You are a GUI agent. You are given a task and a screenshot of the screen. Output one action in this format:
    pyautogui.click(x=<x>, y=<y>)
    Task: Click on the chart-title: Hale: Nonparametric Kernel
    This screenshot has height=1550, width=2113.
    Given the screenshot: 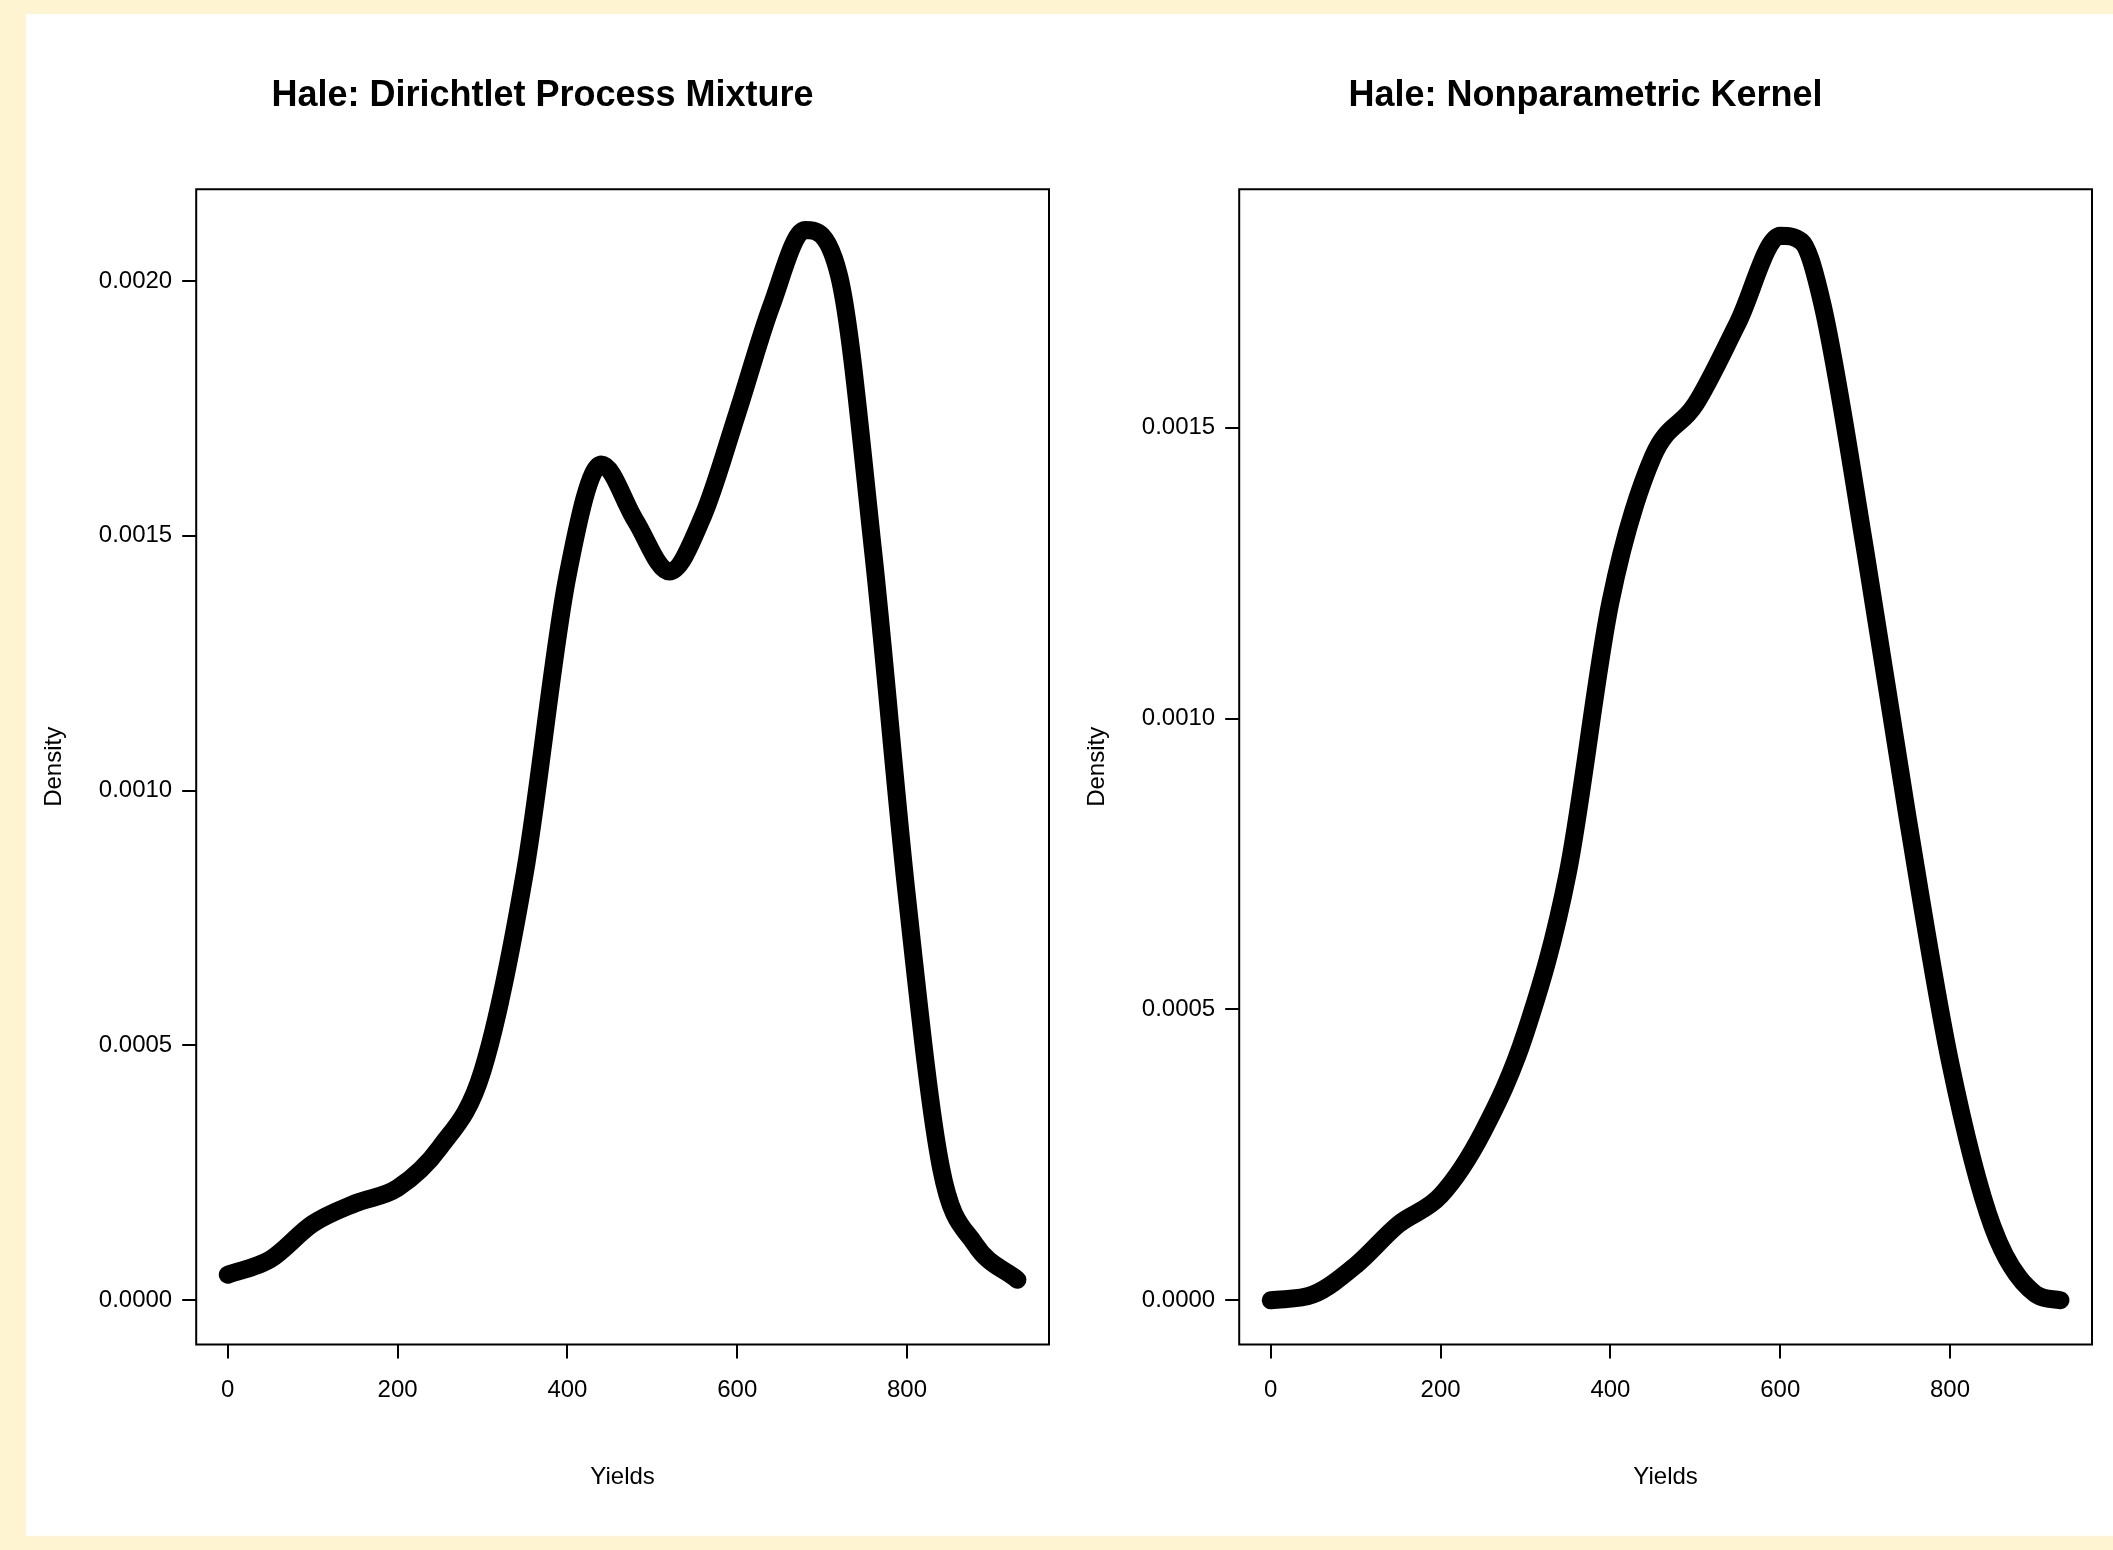 What is the action you would take?
    pyautogui.click(x=1585, y=93)
    